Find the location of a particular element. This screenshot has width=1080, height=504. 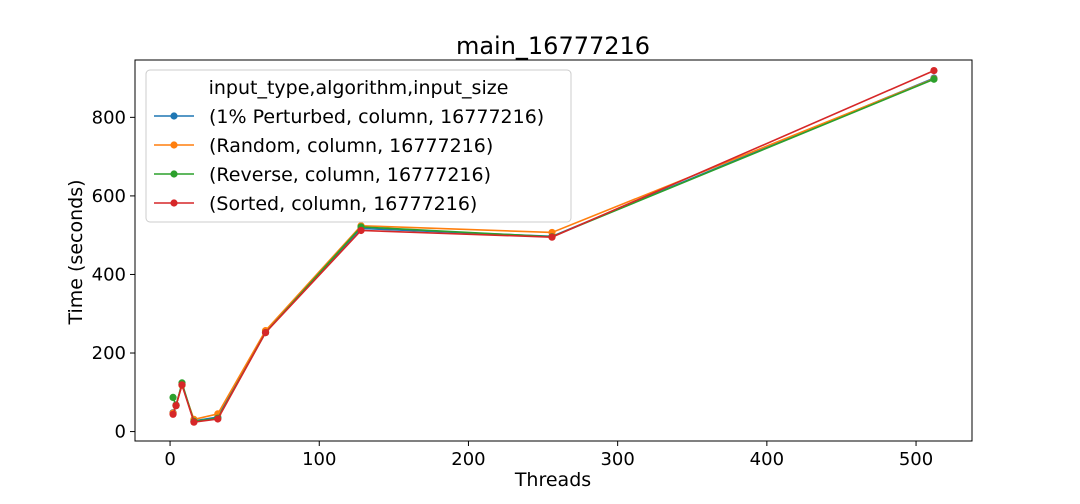

legend-item: (Random, column, 16777216) is located at coordinates (323, 146).